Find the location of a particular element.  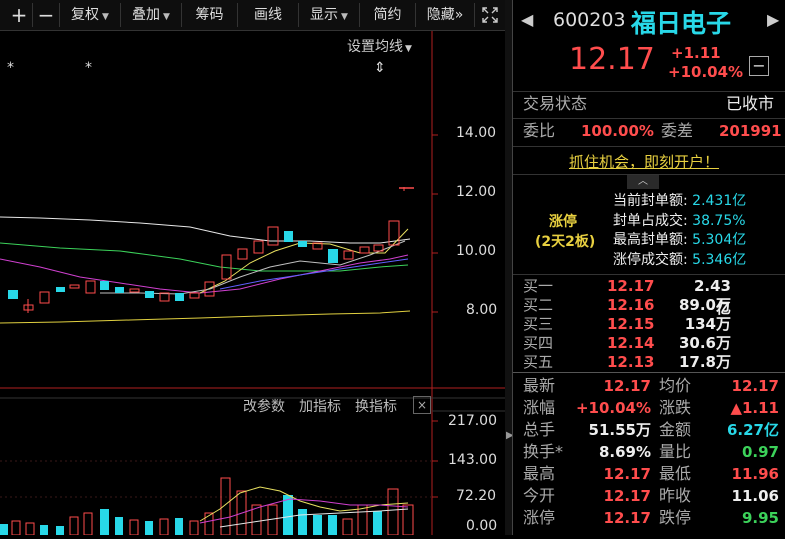

simple-button: 简约 is located at coordinates (388, 15).